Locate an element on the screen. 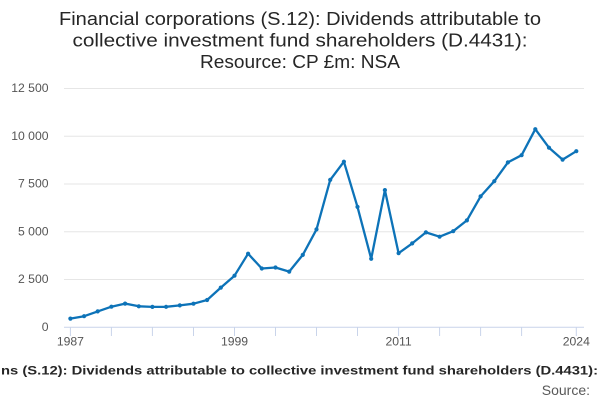 Image resolution: width=600 pixels, height=400 pixels. svg-text: 1999 is located at coordinates (234, 342).